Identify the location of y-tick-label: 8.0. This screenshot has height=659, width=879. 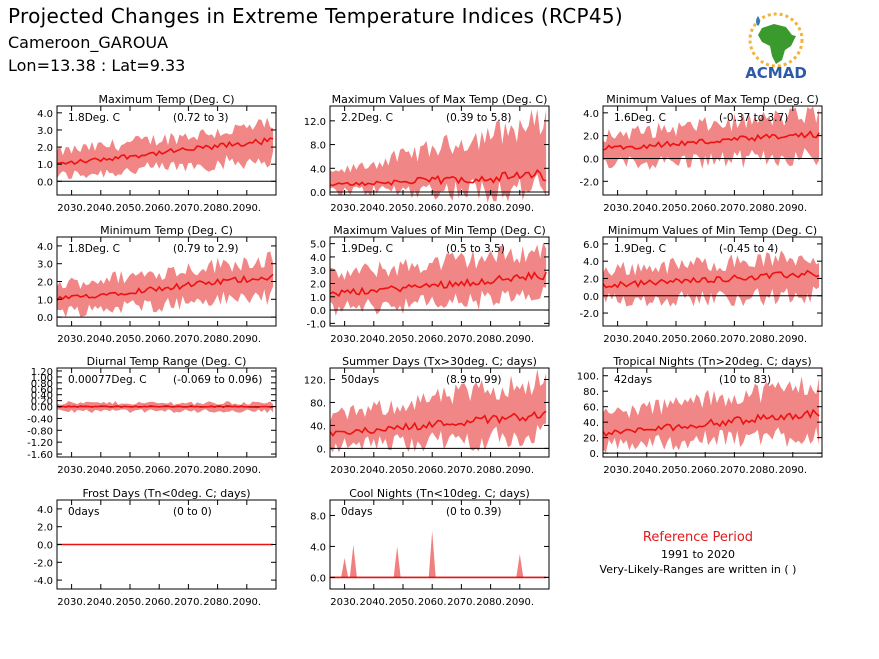
(318, 146).